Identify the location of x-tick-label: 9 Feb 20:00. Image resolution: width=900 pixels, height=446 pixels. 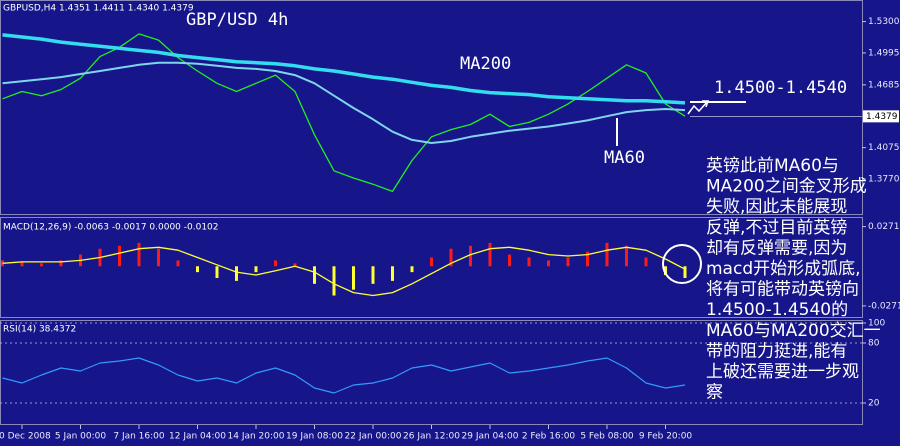
(666, 437).